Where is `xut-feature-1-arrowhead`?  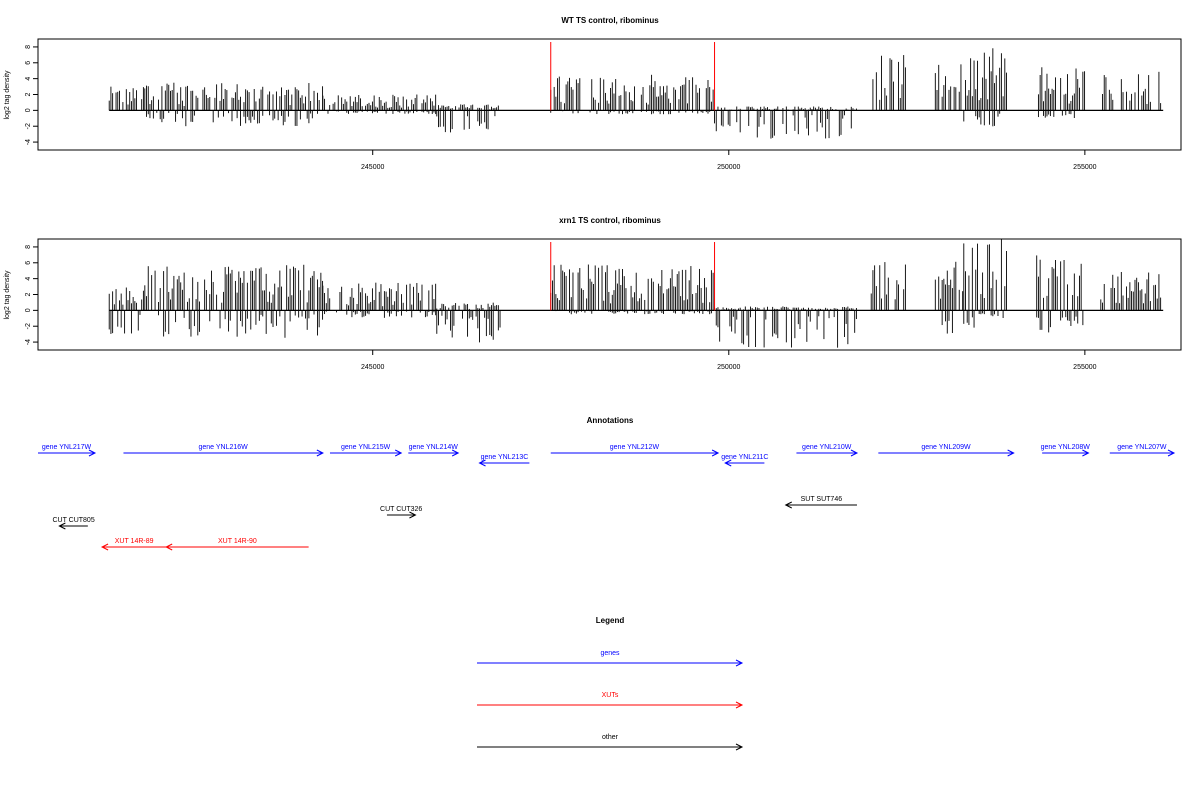
xut-feature-1-arrowhead is located at coordinates (169, 547).